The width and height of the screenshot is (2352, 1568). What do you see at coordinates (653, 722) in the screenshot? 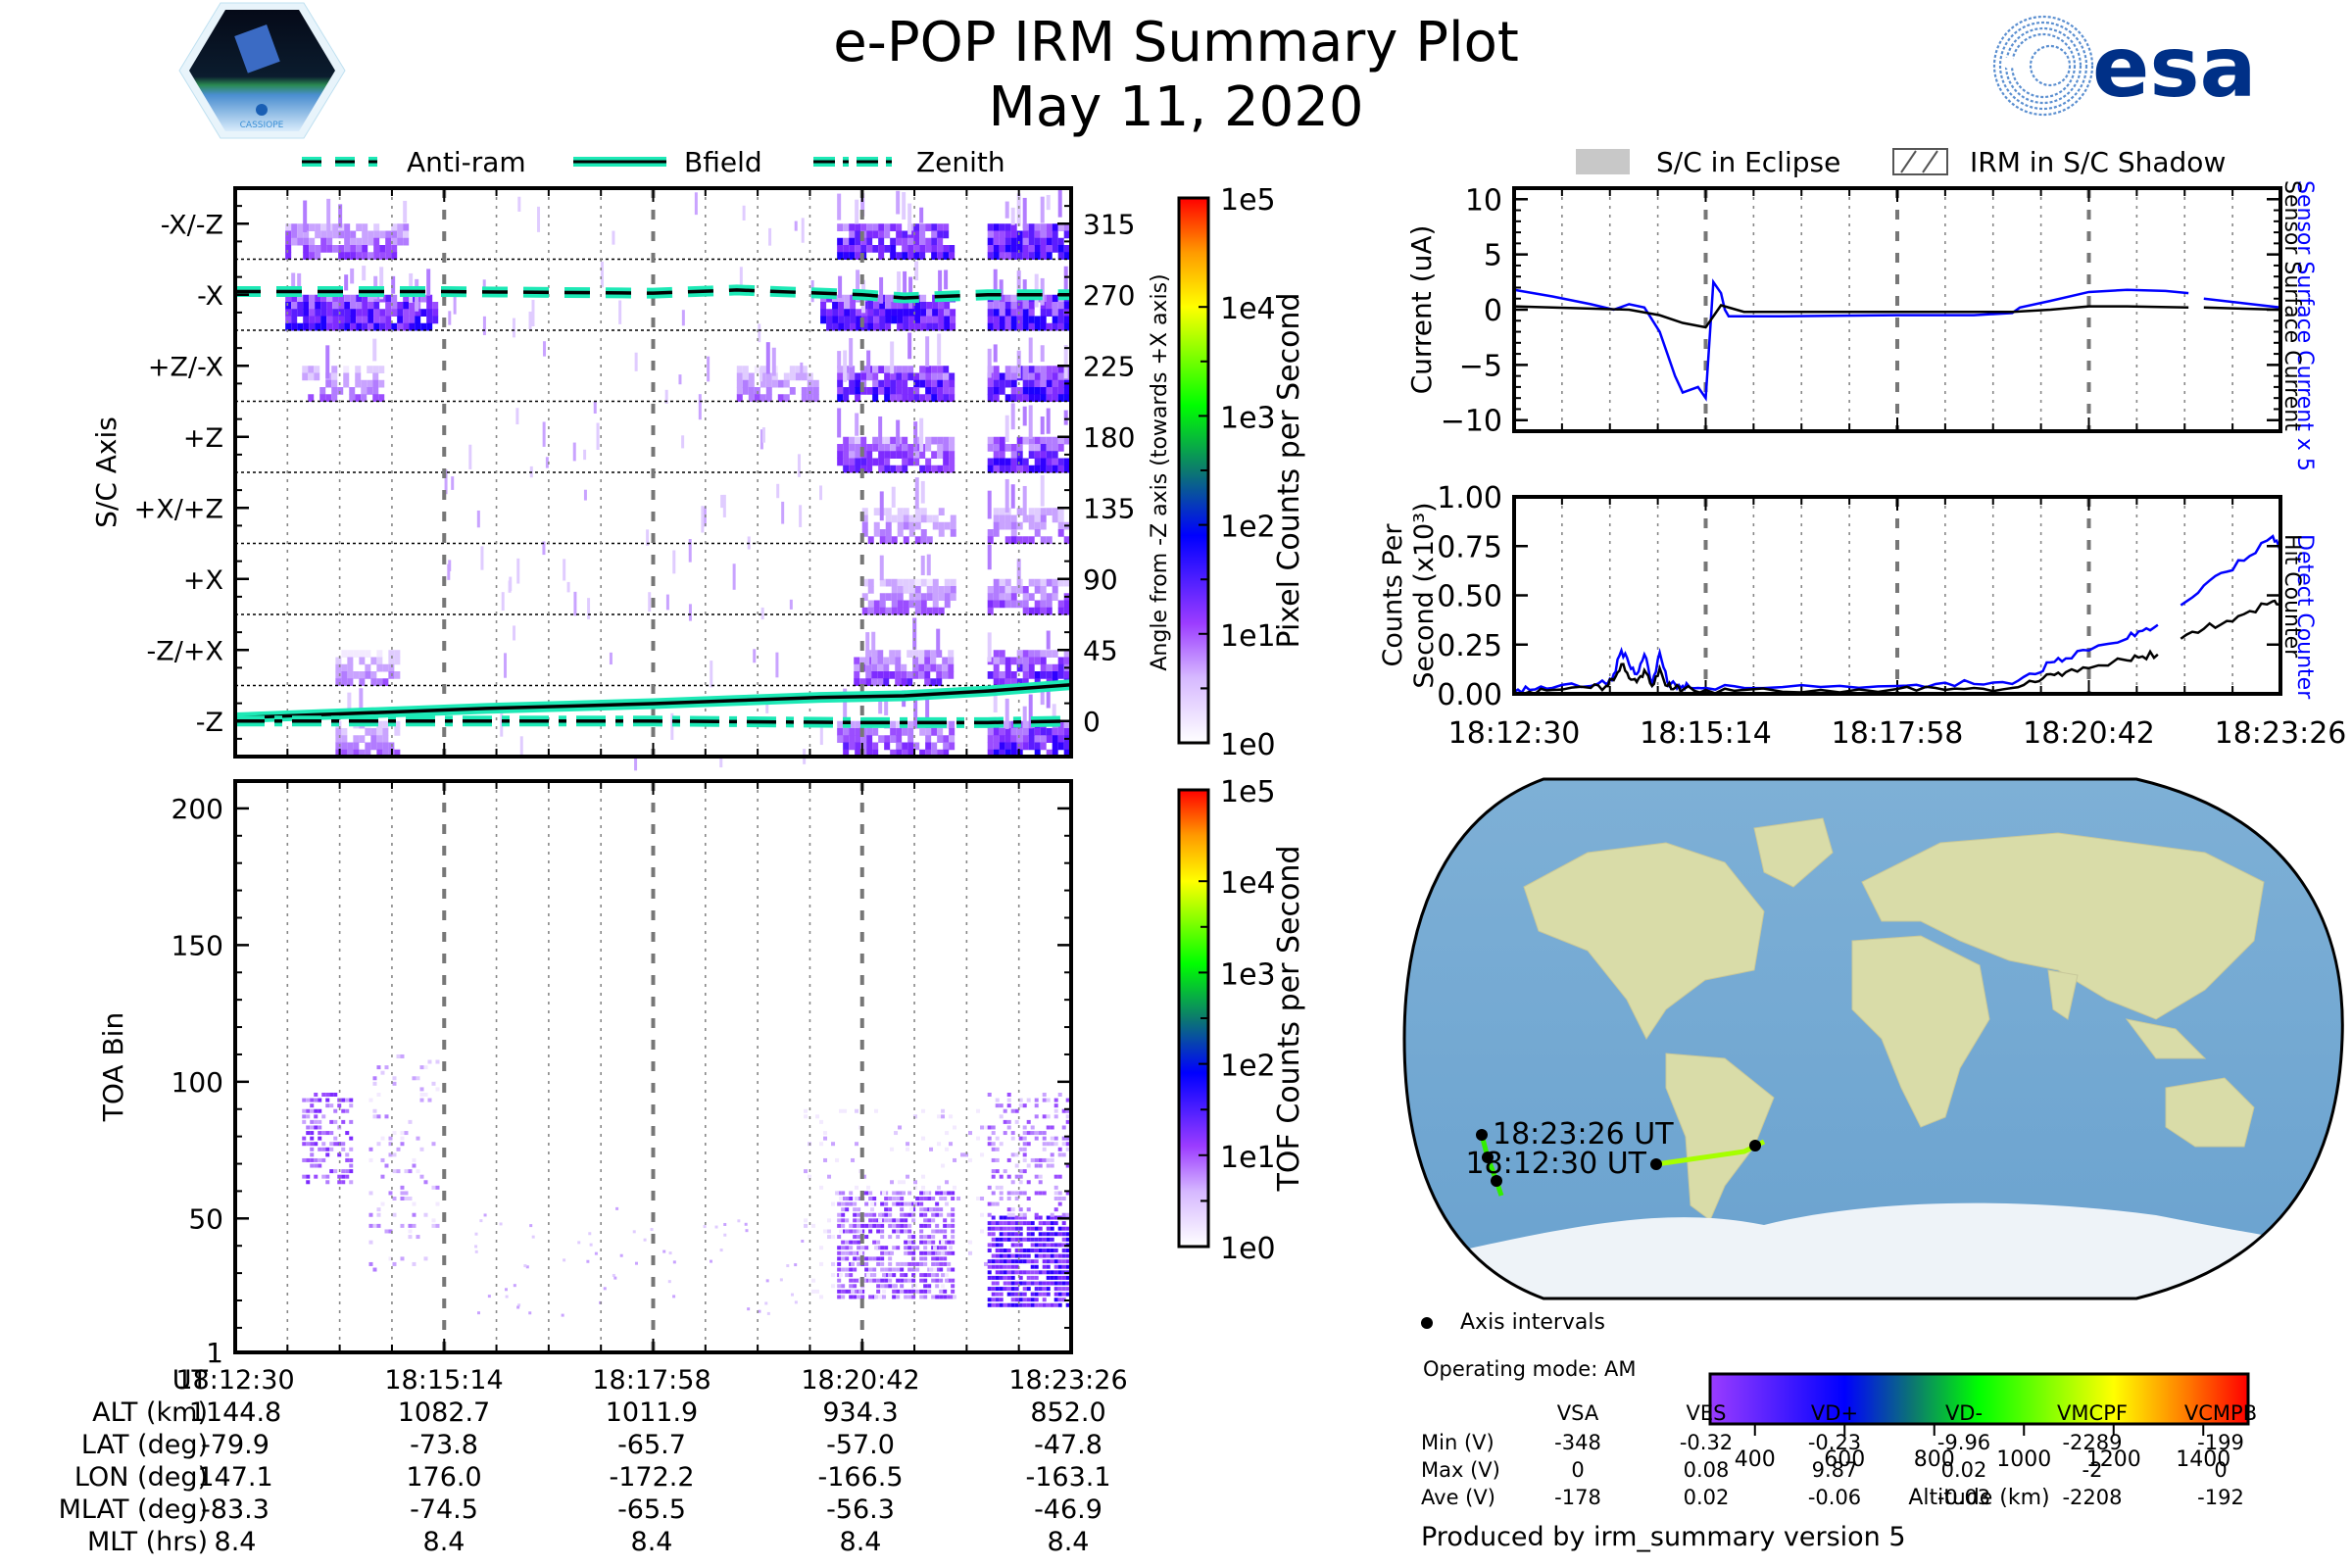
I see `zenith-line` at bounding box center [653, 722].